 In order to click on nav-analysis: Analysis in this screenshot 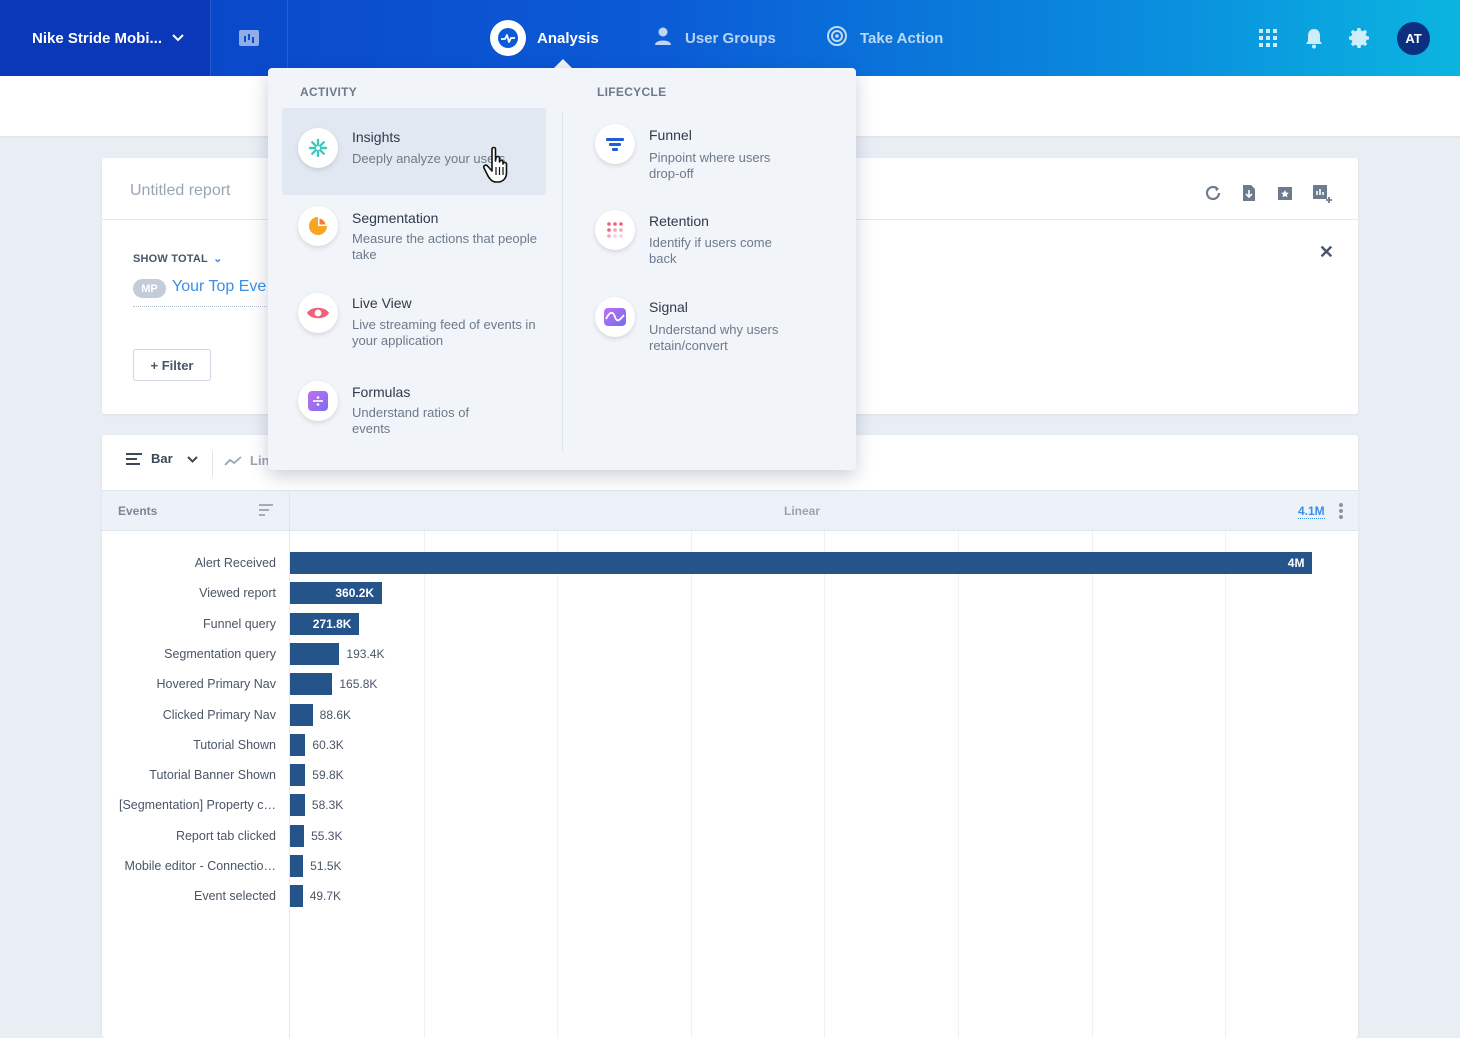, I will do `click(544, 38)`.